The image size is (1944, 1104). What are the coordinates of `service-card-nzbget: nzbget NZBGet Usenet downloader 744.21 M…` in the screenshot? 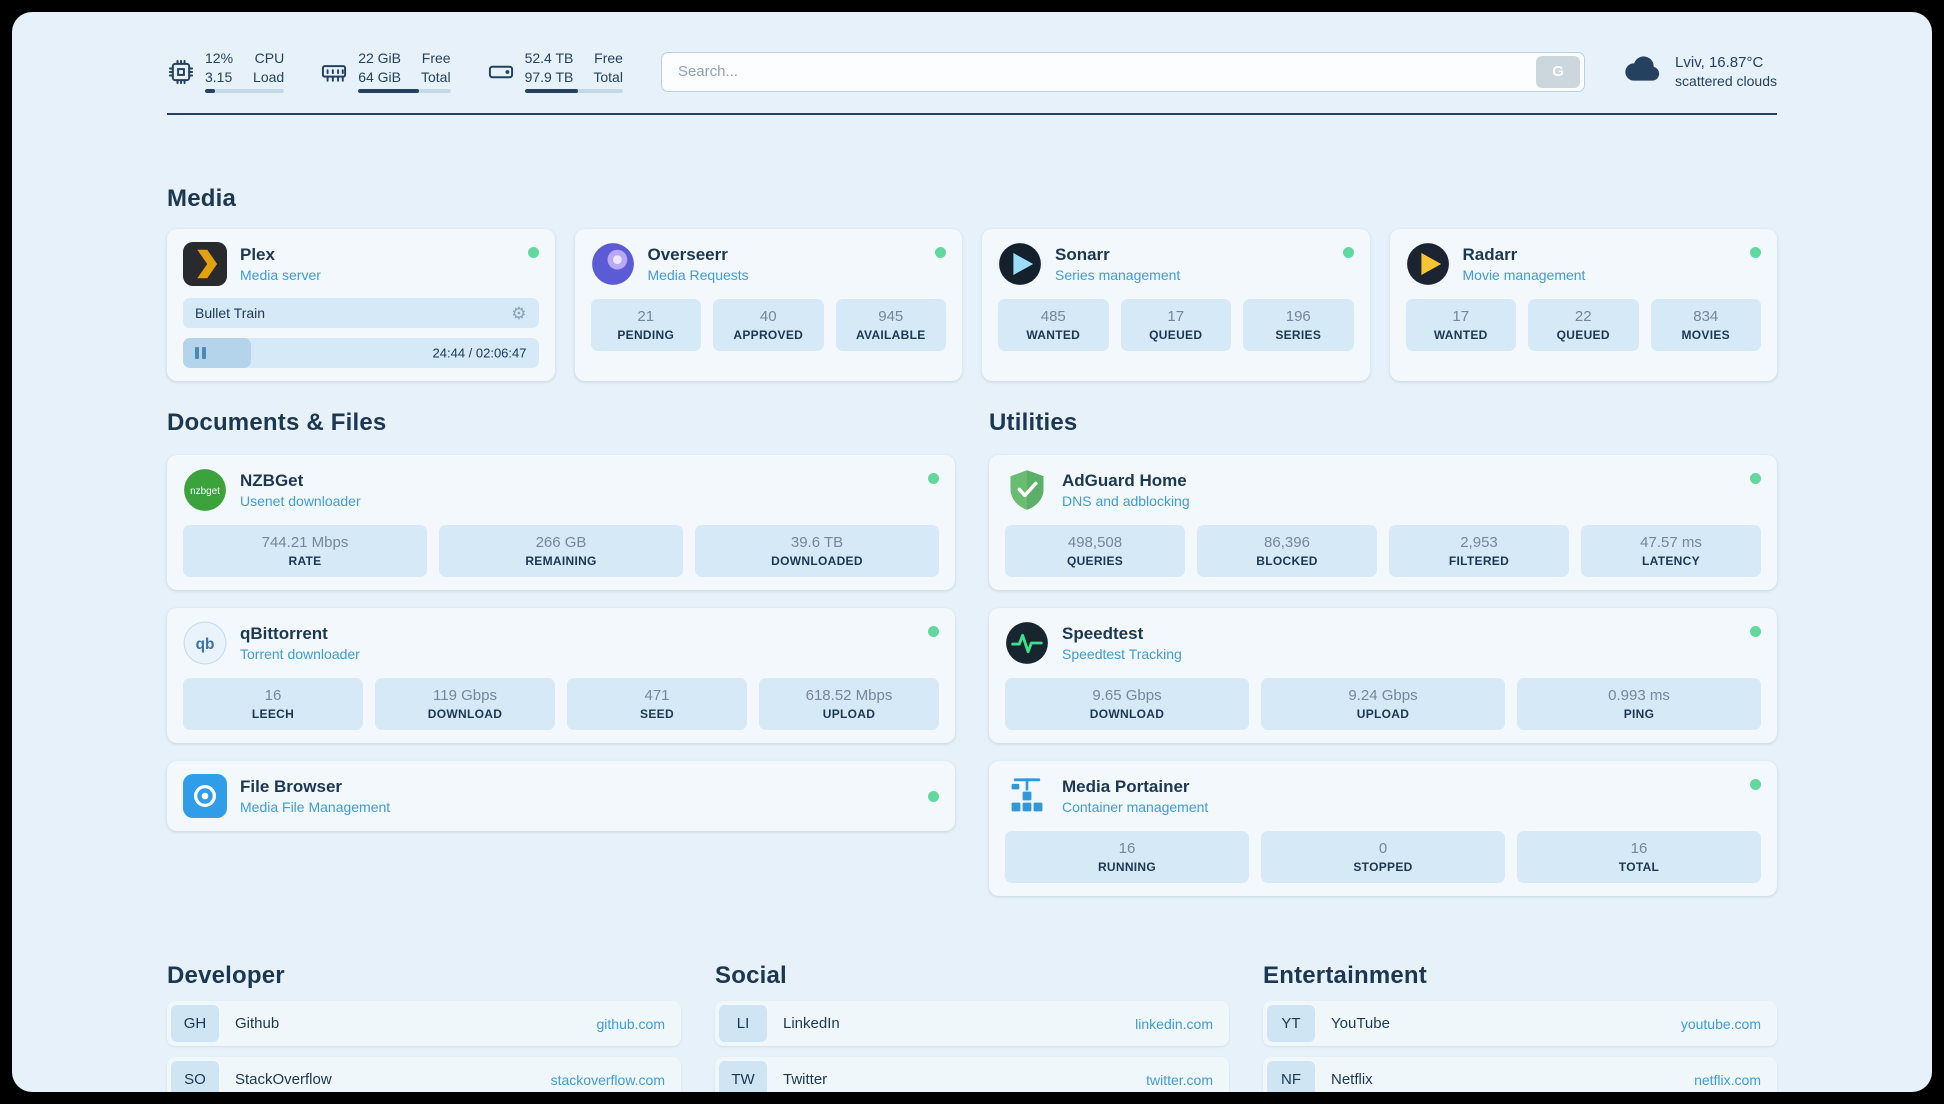 It's located at (561, 522).